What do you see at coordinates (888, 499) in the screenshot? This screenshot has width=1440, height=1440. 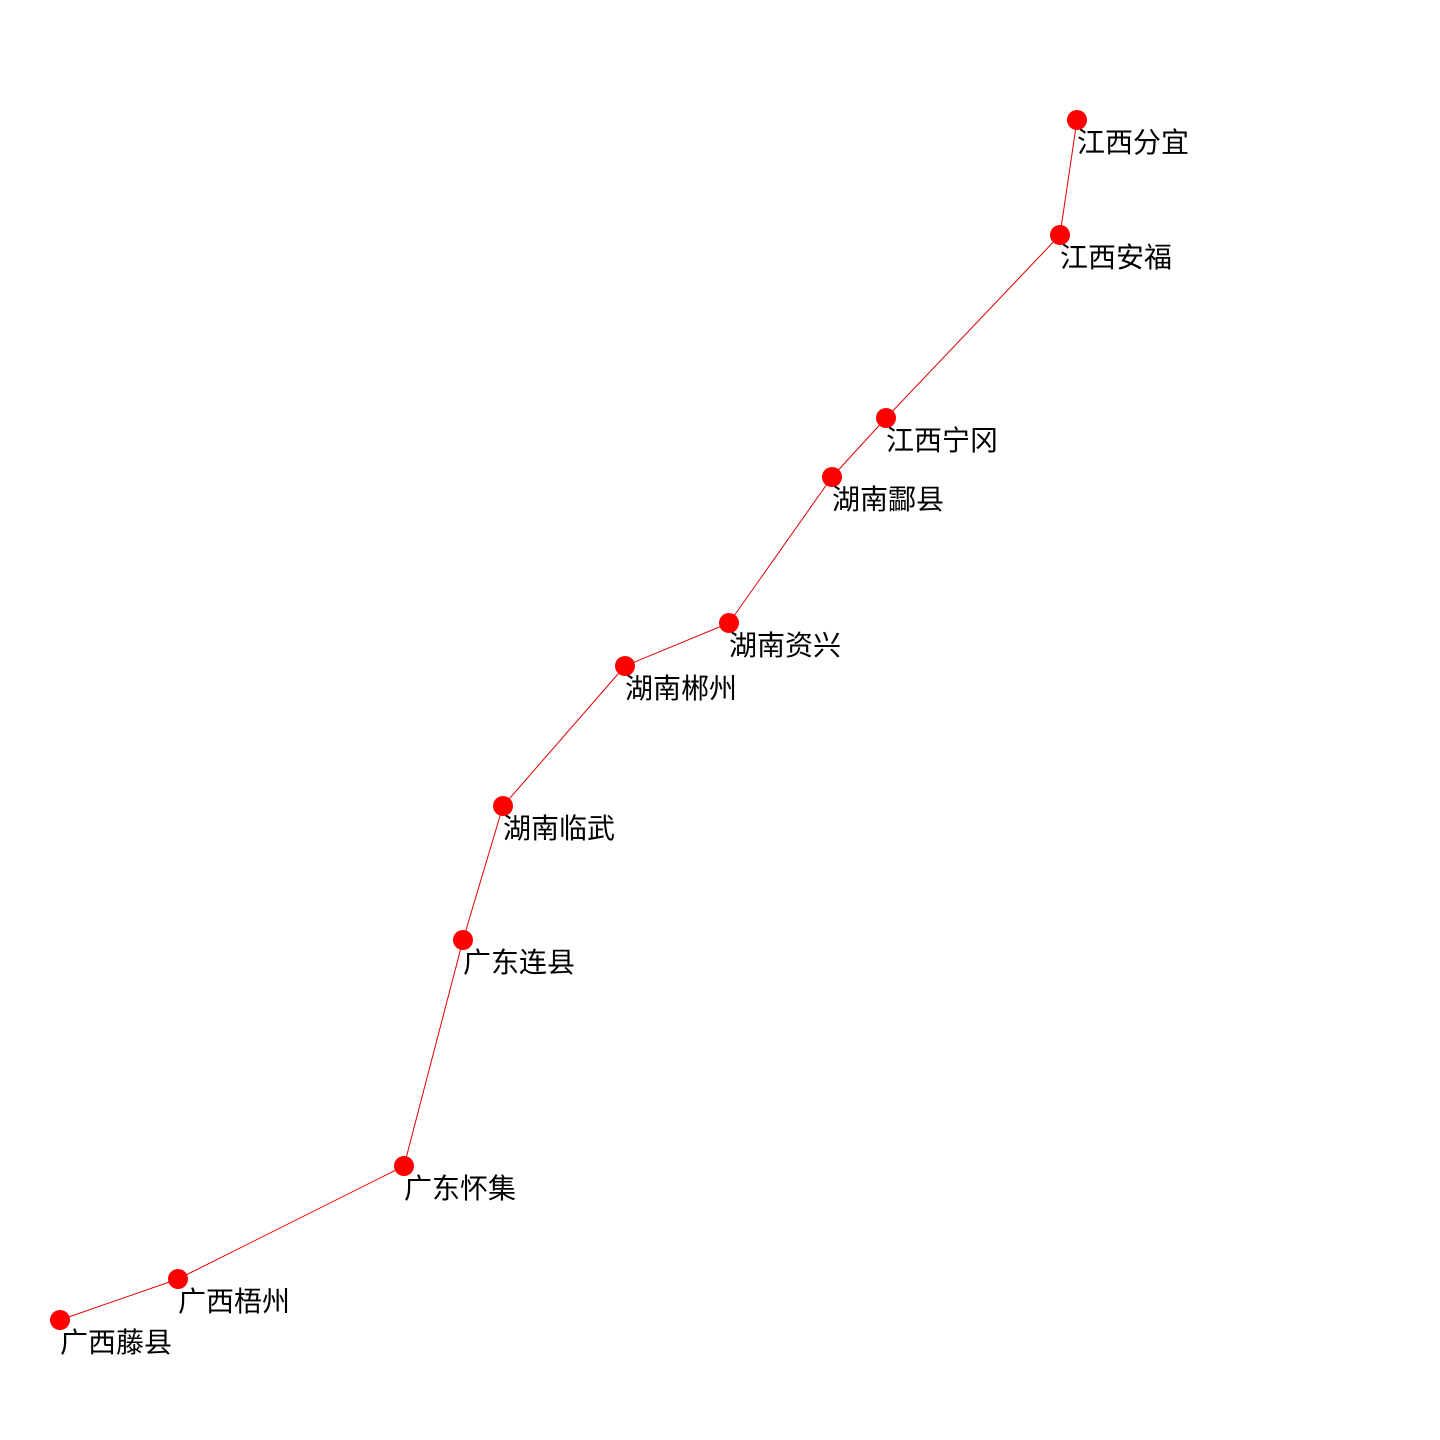 I see `station-label: 湖南酃县` at bounding box center [888, 499].